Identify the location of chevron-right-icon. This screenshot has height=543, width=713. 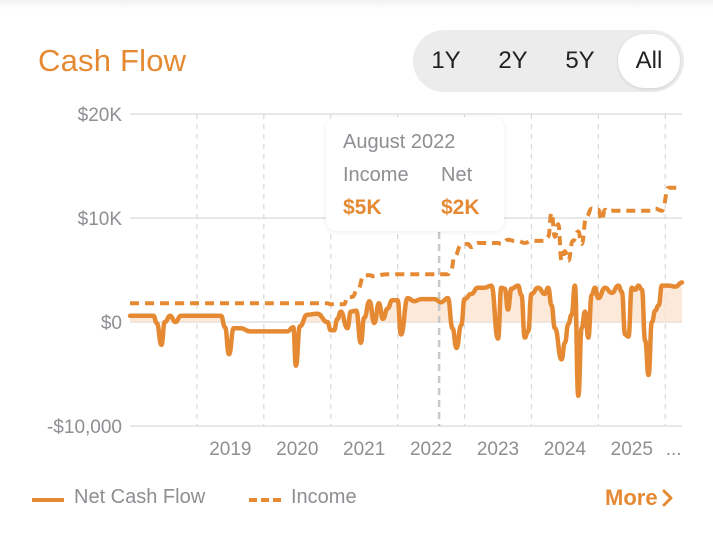
(667, 498).